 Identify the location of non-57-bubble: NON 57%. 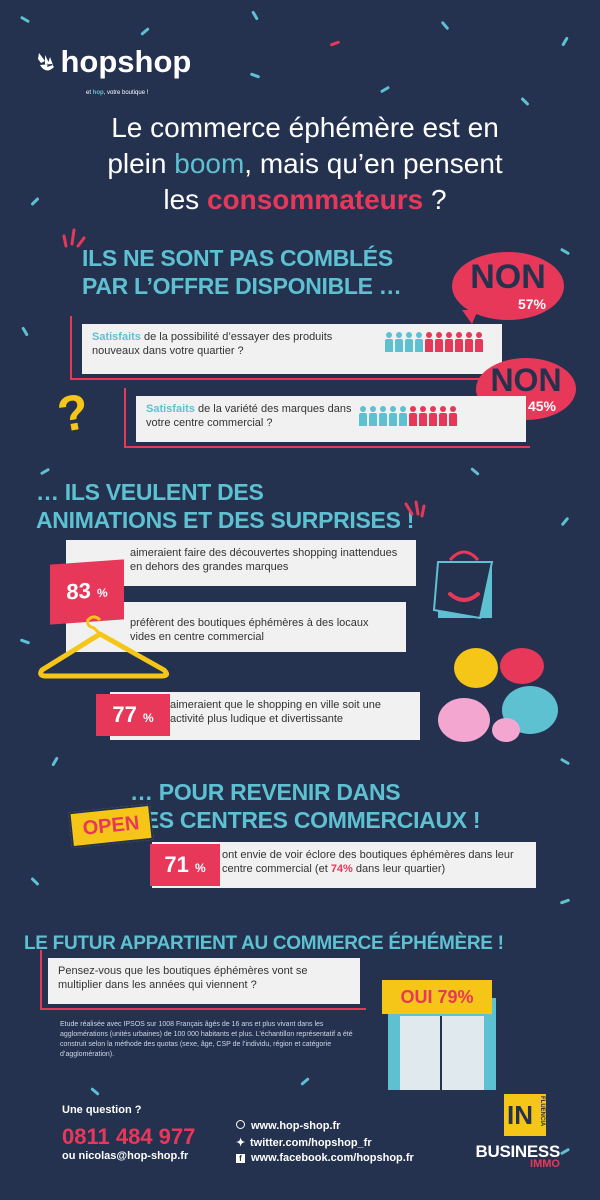
(508, 288).